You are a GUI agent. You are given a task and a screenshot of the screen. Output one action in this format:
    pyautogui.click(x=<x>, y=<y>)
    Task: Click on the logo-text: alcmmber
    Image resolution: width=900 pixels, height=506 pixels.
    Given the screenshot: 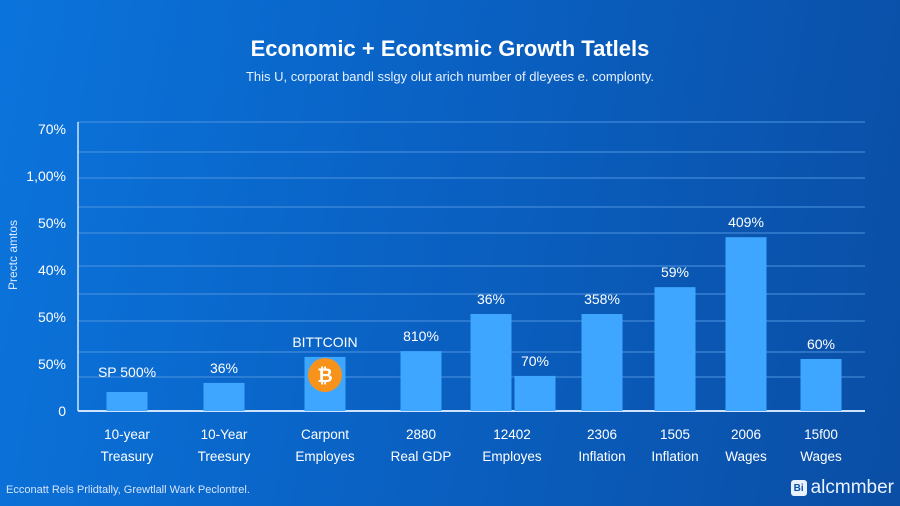 What is the action you would take?
    pyautogui.click(x=852, y=487)
    